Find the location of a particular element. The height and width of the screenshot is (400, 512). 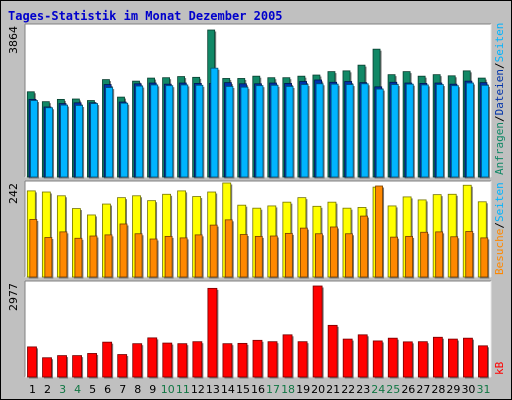

day-label-1: 1 is located at coordinates (32, 389).